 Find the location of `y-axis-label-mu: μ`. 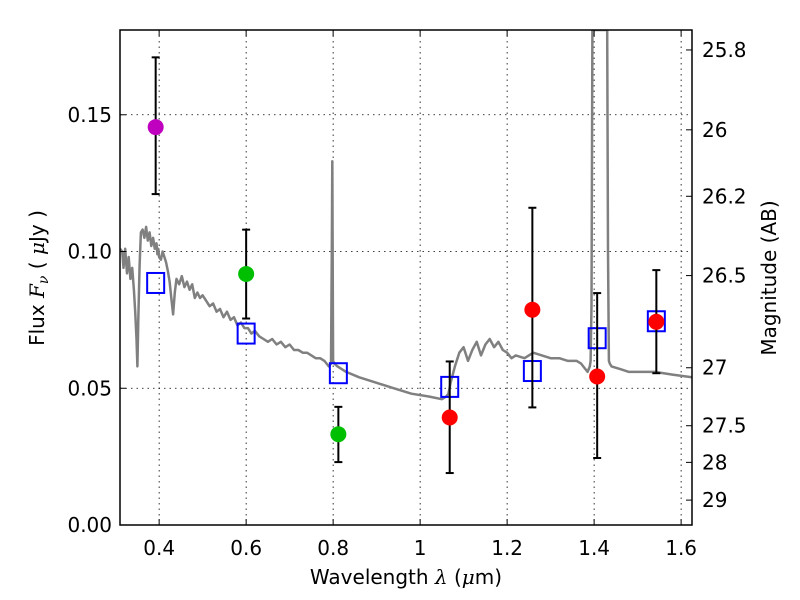

y-axis-label-mu: μ is located at coordinates (37, 248).